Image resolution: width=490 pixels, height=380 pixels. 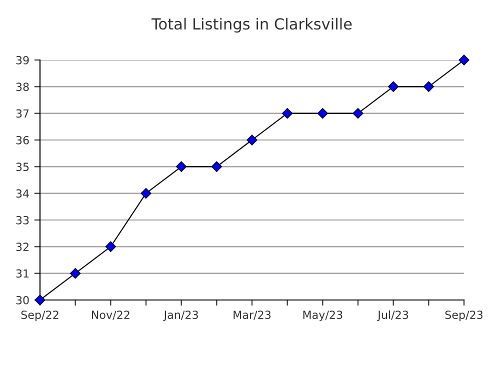 I want to click on y-tick-label: 32, so click(x=22, y=247).